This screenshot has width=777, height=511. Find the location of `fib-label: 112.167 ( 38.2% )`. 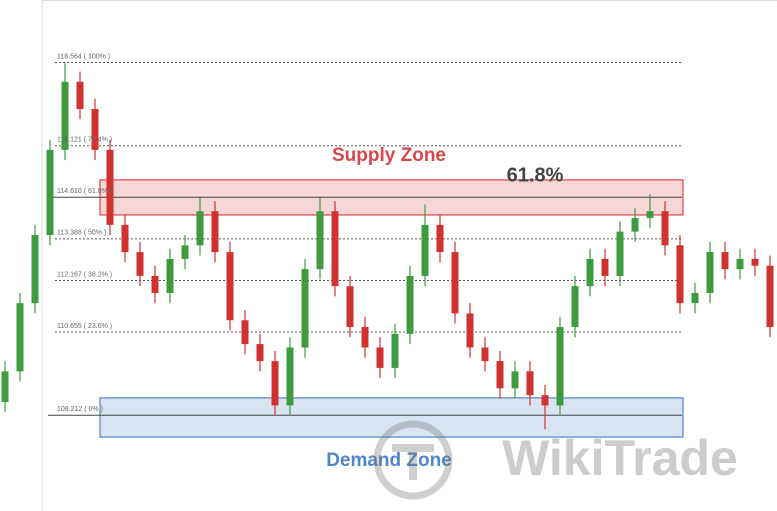

fib-label: 112.167 ( 38.2% ) is located at coordinates (84, 274).